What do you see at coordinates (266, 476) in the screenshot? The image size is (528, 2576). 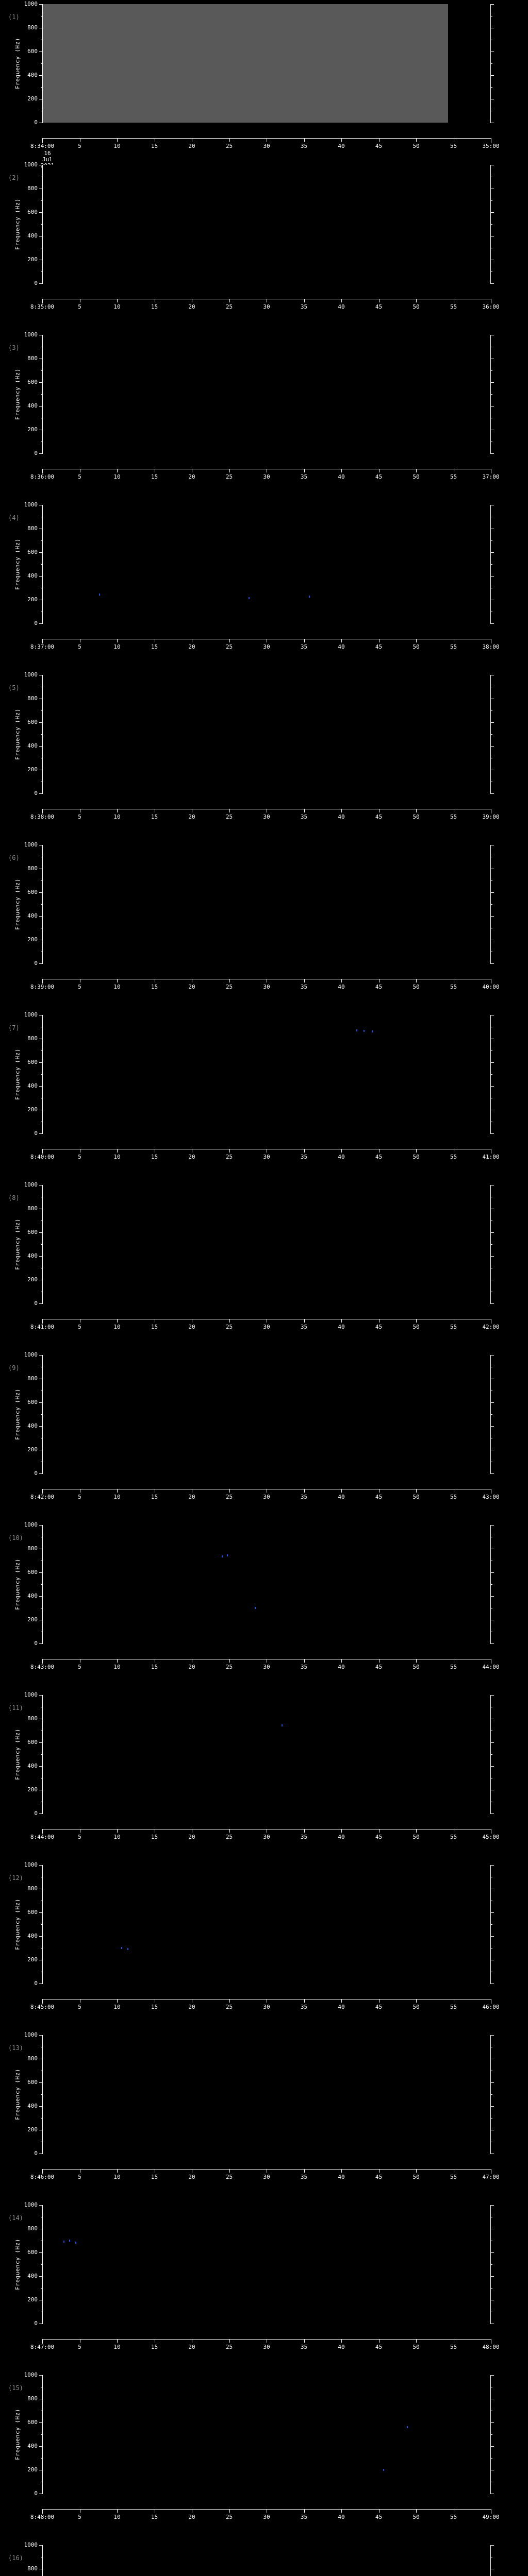 I see `x-tick-label: 30` at bounding box center [266, 476].